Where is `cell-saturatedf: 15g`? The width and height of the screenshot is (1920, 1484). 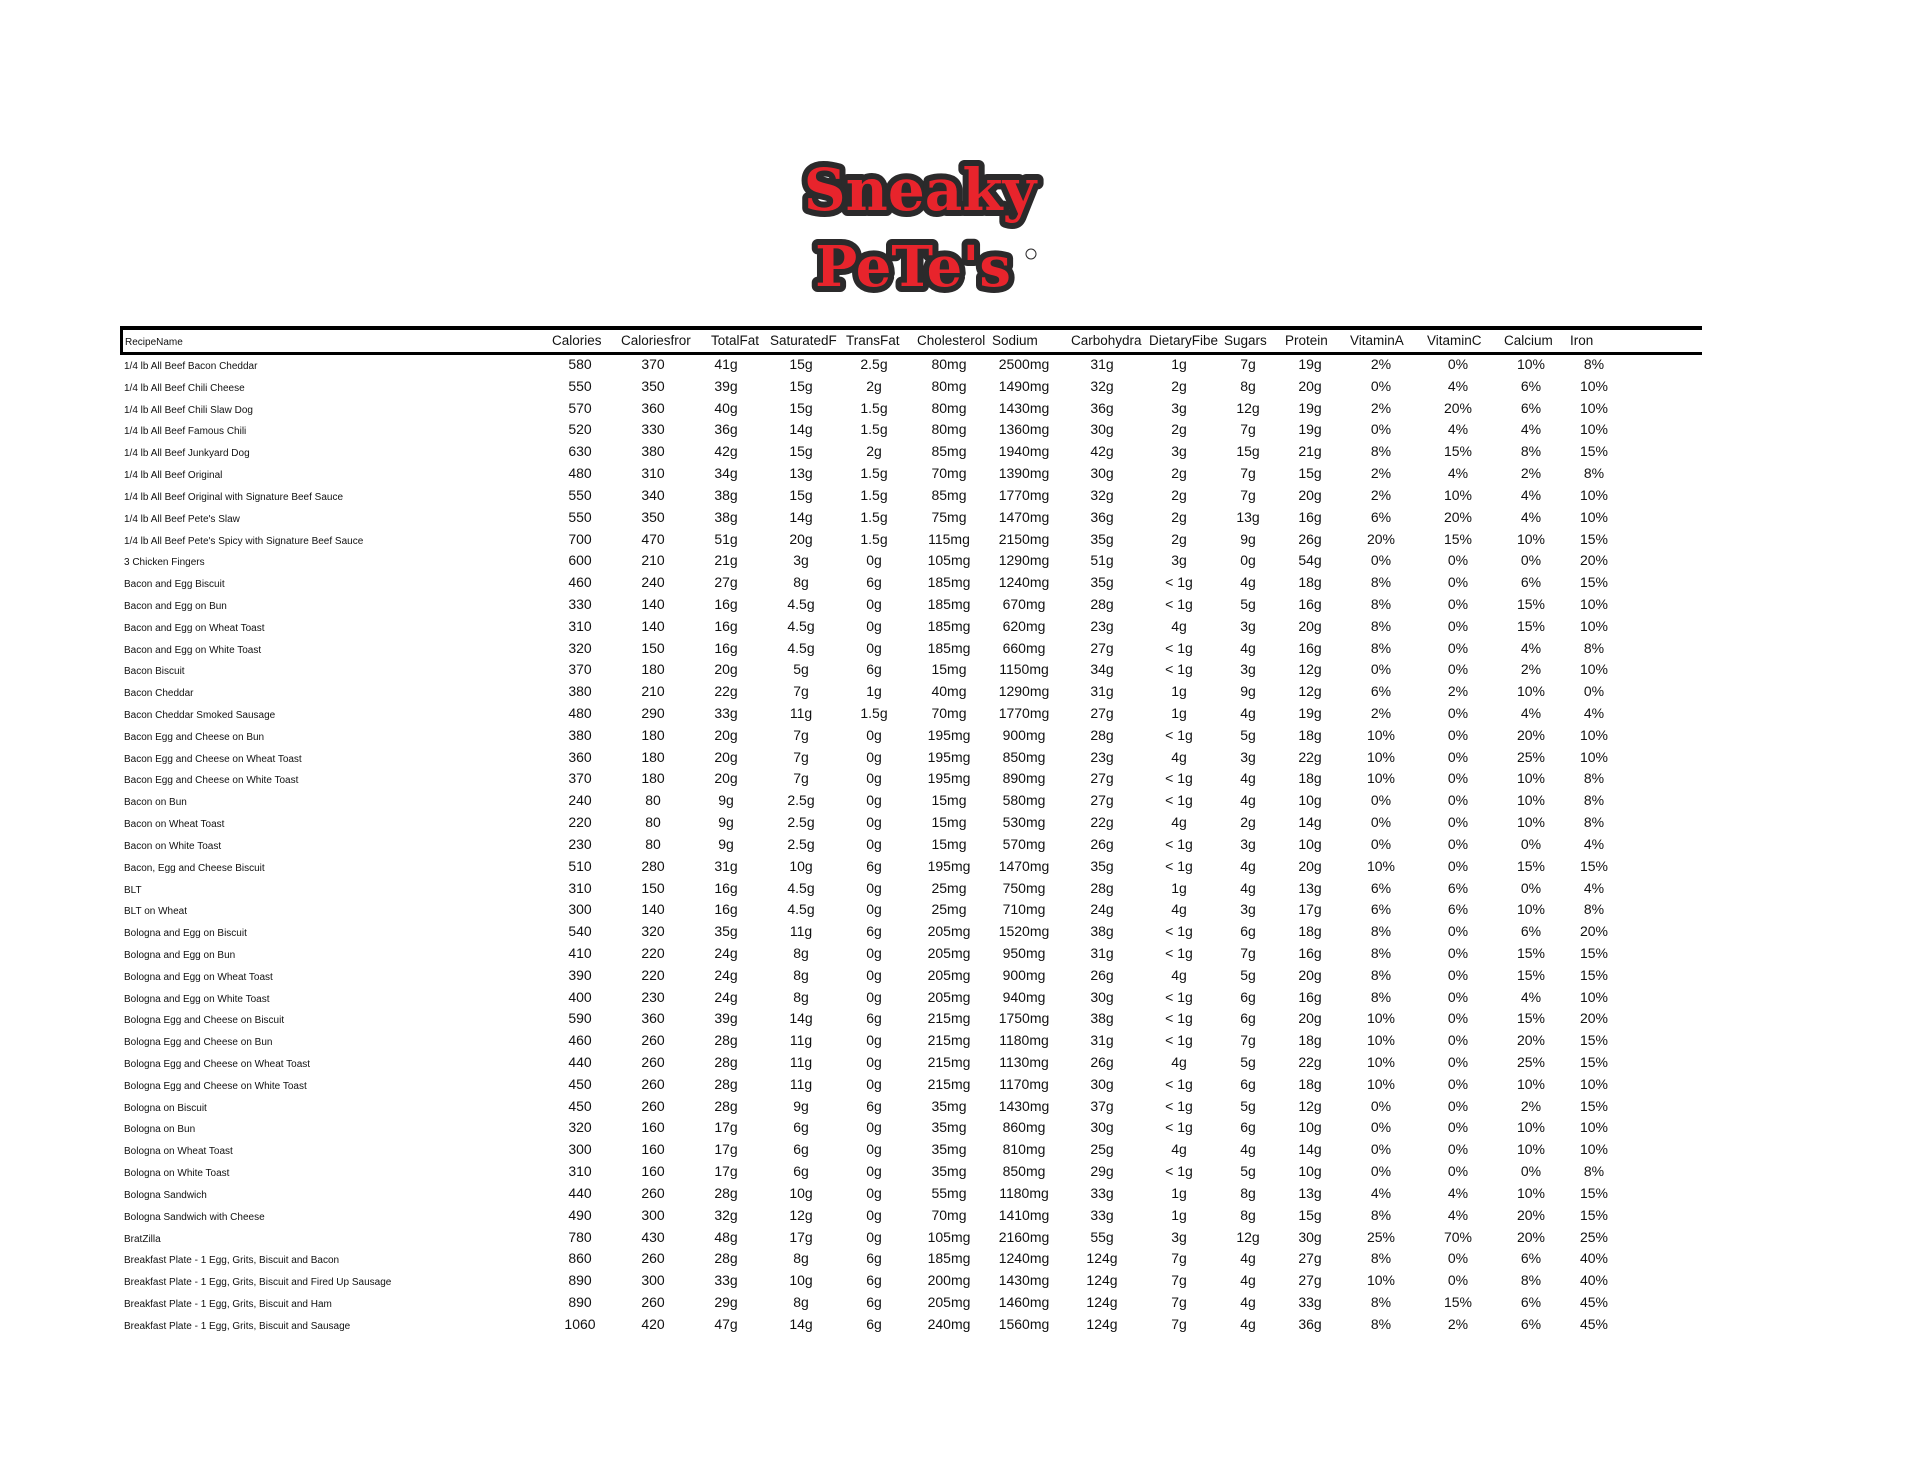 cell-saturatedf: 15g is located at coordinates (801, 364).